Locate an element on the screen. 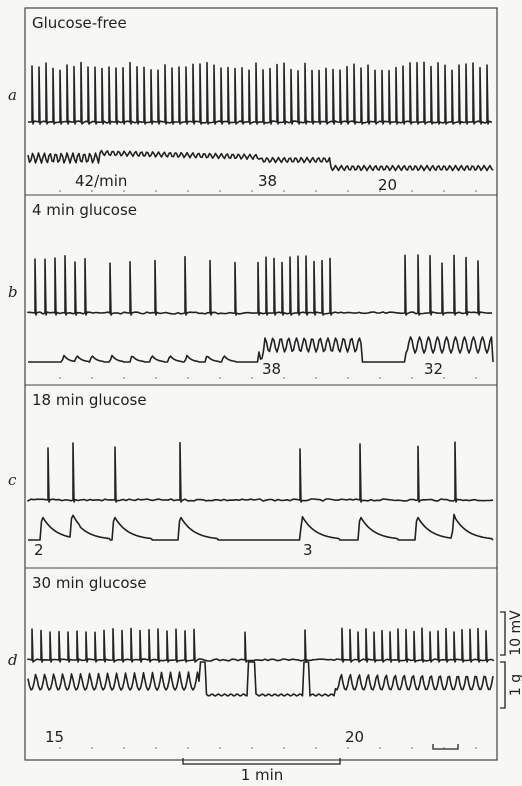 This screenshot has height=786, width=522. panel-title: 30 min glucose is located at coordinates (89, 583).